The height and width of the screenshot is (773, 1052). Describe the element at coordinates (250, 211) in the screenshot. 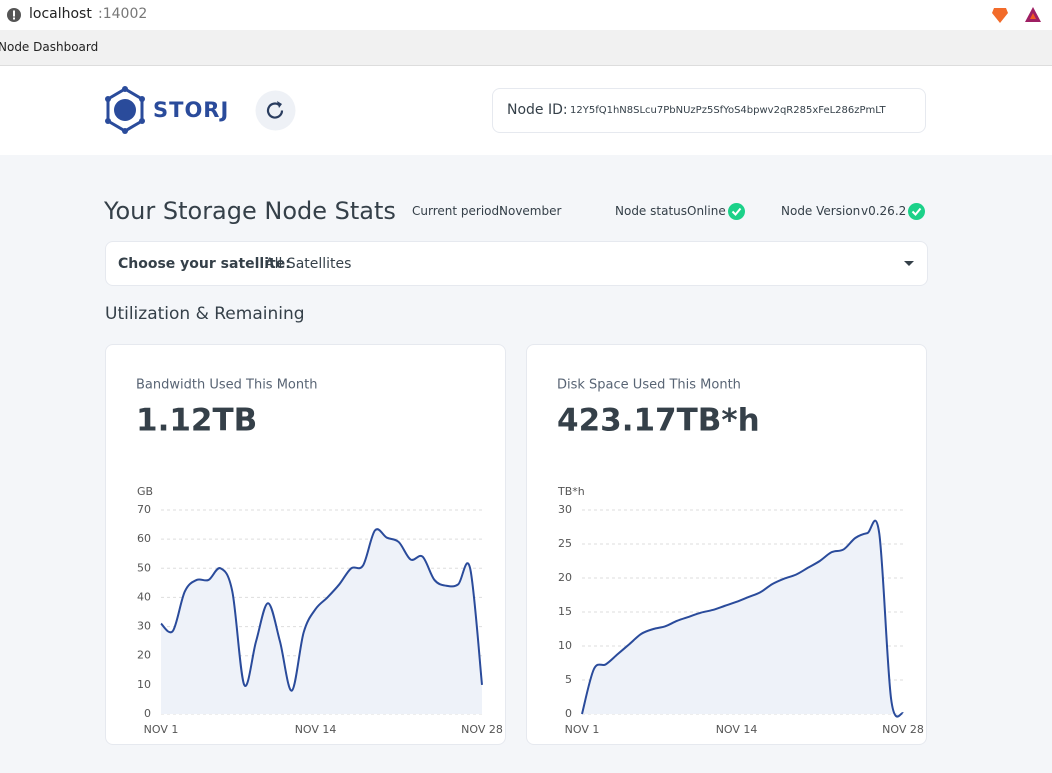

I see `page-title: Your Storage Node Stats` at that location.